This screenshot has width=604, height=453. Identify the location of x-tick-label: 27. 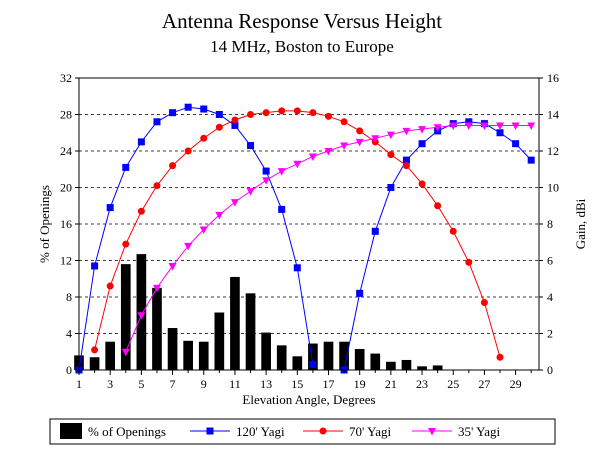
(484, 384).